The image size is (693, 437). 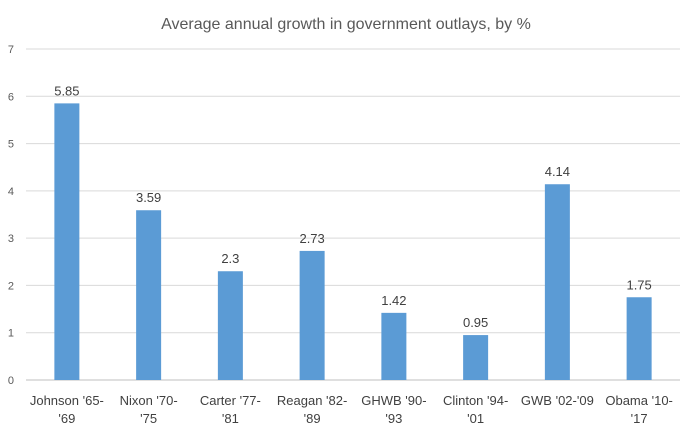 What do you see at coordinates (393, 300) in the screenshot?
I see `data-label: 1.42` at bounding box center [393, 300].